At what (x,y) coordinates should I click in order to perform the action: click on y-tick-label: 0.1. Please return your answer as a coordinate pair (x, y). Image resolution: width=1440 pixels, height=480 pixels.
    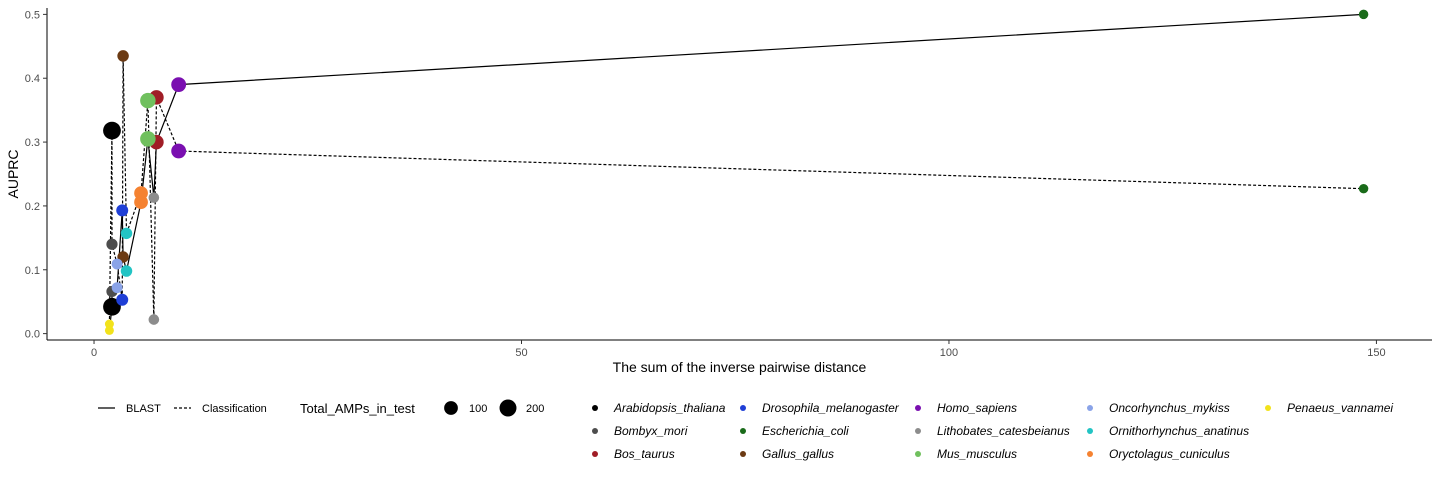
    Looking at the image, I should click on (32, 271).